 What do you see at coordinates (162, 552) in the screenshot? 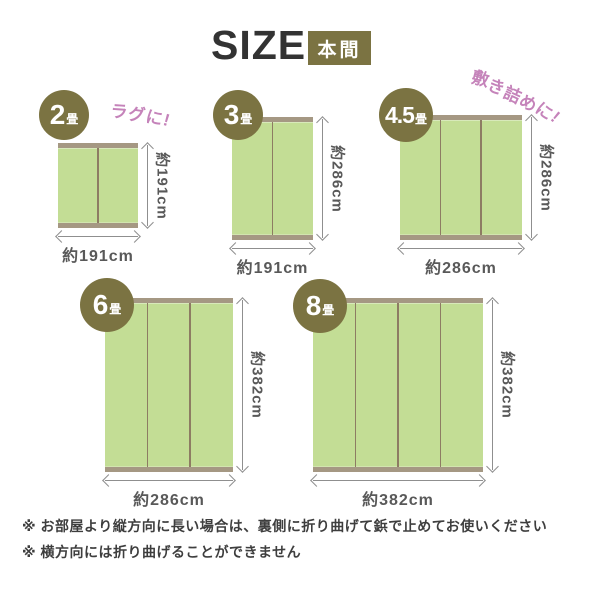
I see `note-no-fold-widthwise: ※ 横方向には折り曲げることができません` at bounding box center [162, 552].